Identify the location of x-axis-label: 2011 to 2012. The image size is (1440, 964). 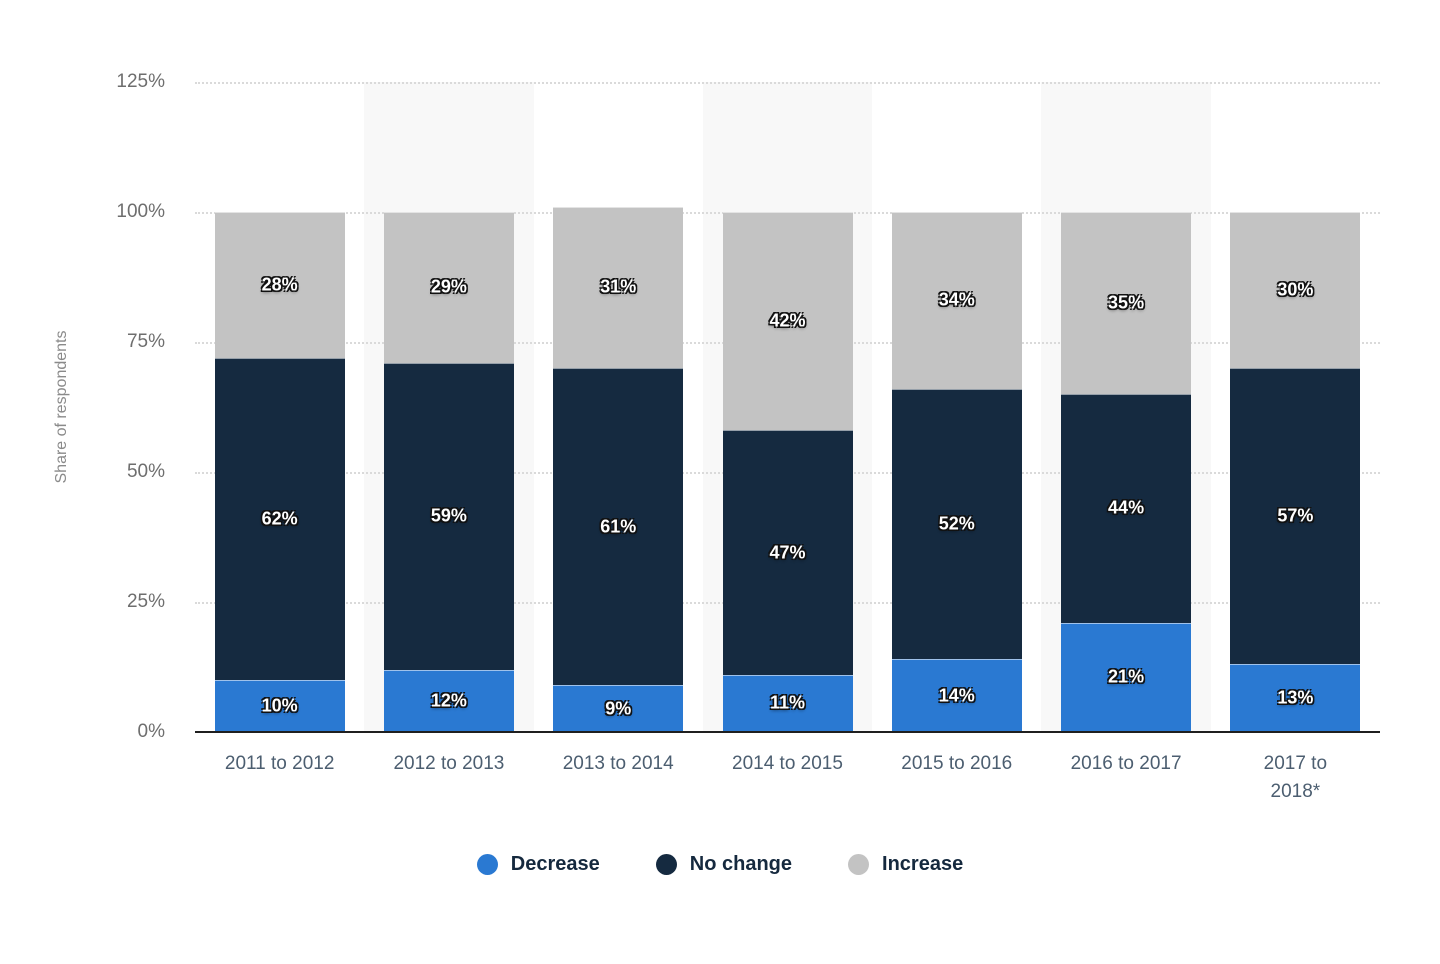
(279, 763).